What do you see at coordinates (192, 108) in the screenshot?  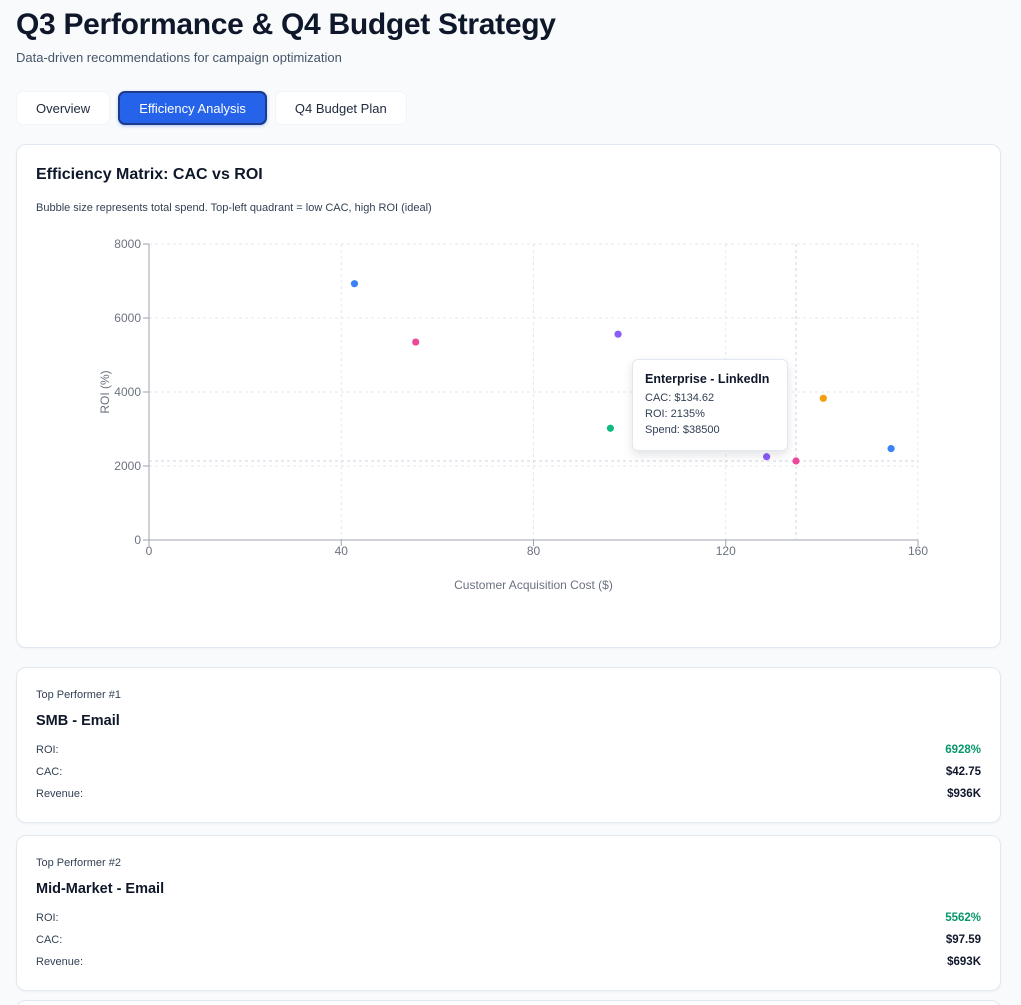 I see `tab-efficiency-analysis: Efficiency Analysis` at bounding box center [192, 108].